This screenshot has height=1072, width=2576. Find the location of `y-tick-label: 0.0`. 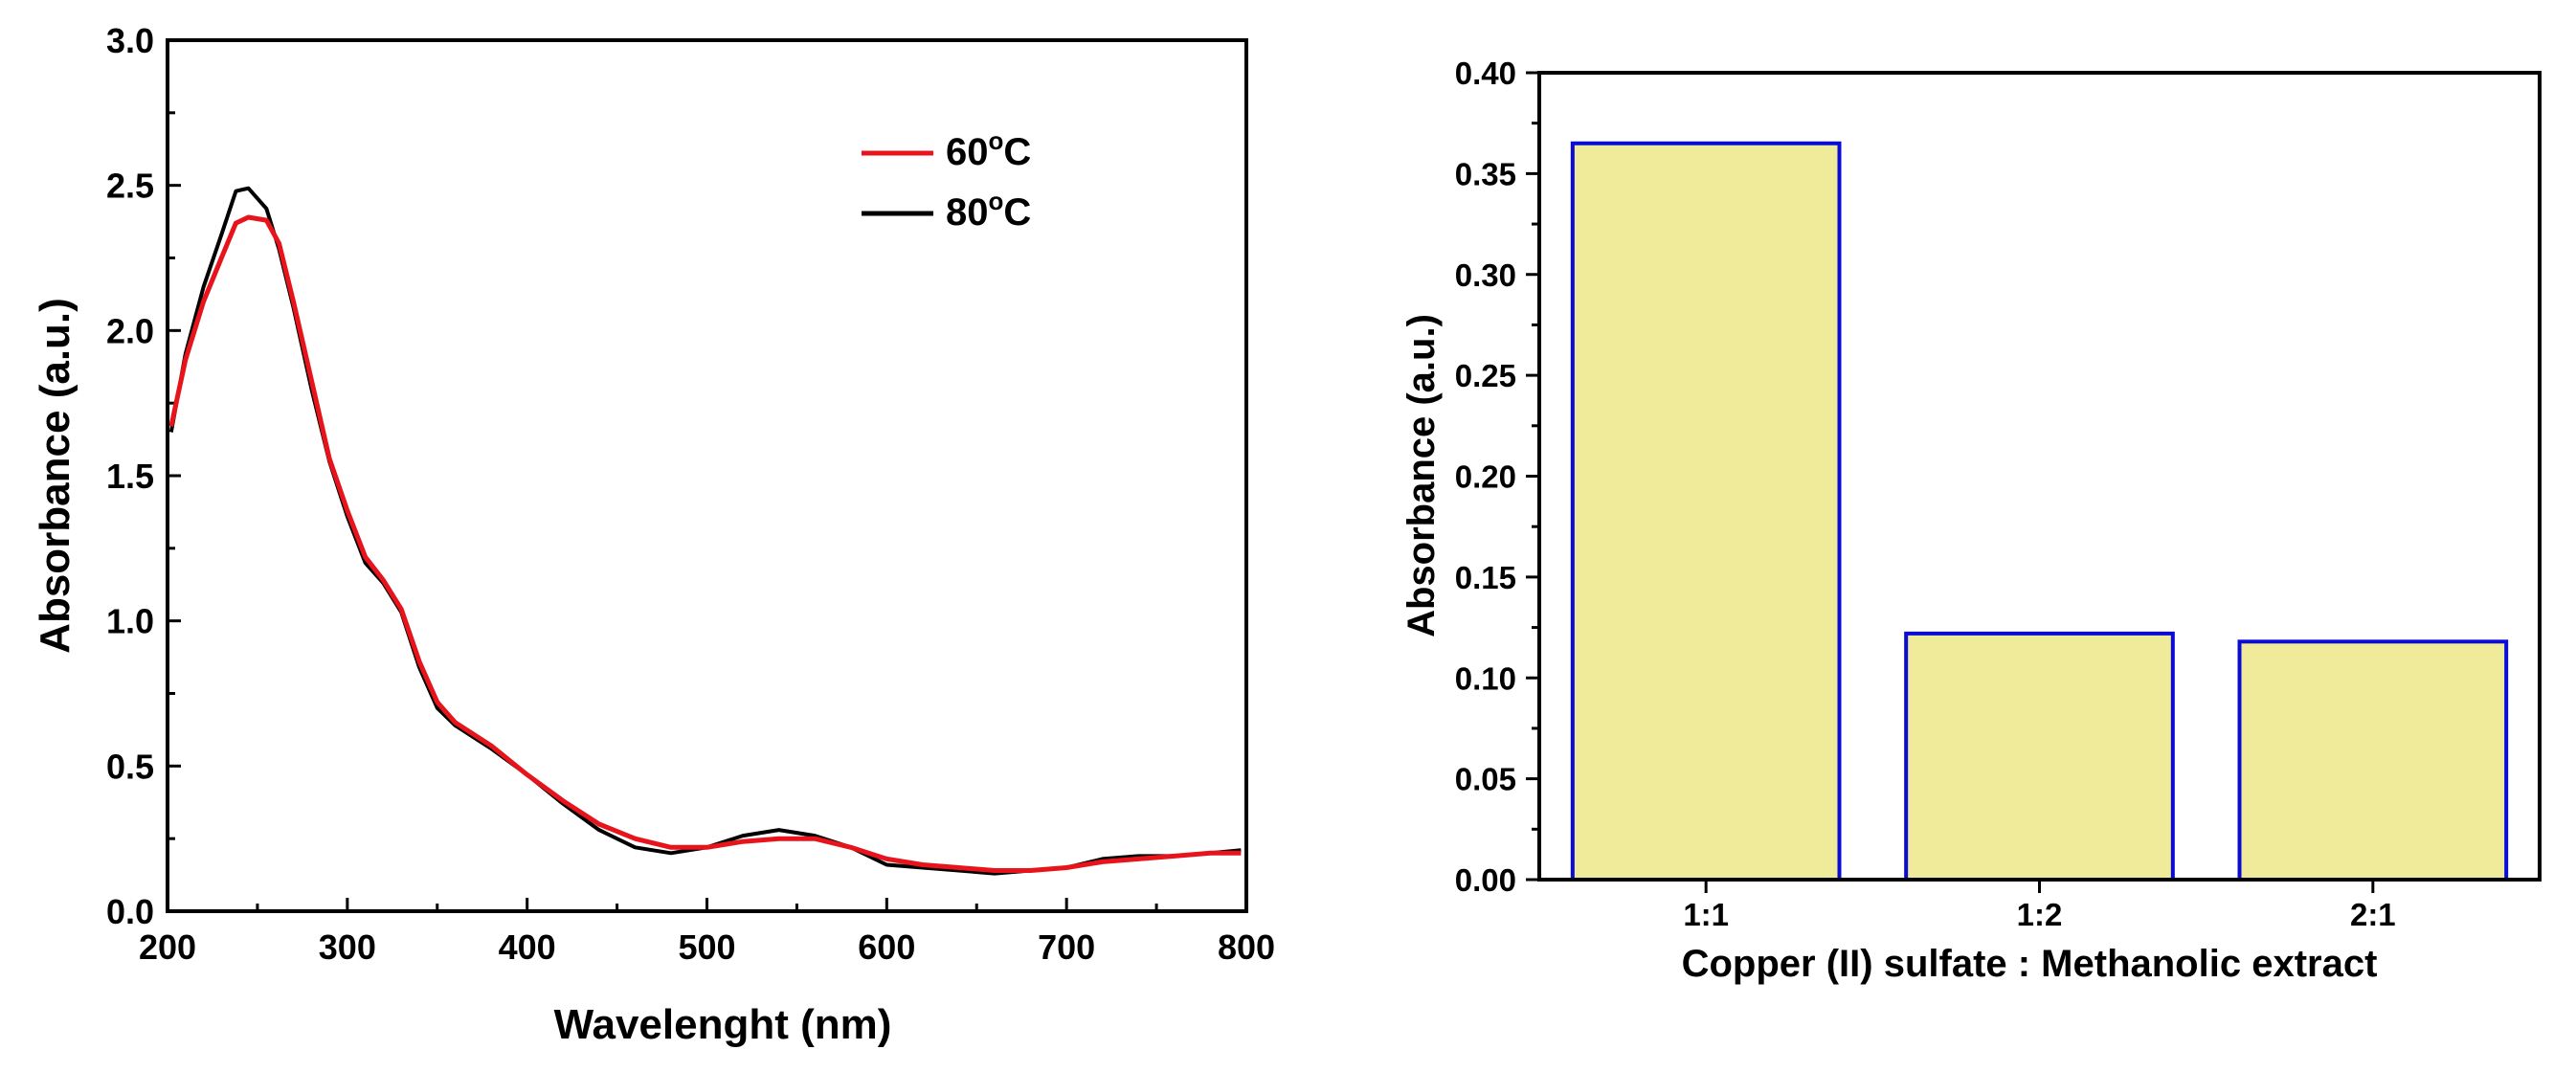

y-tick-label: 0.0 is located at coordinates (130, 911).